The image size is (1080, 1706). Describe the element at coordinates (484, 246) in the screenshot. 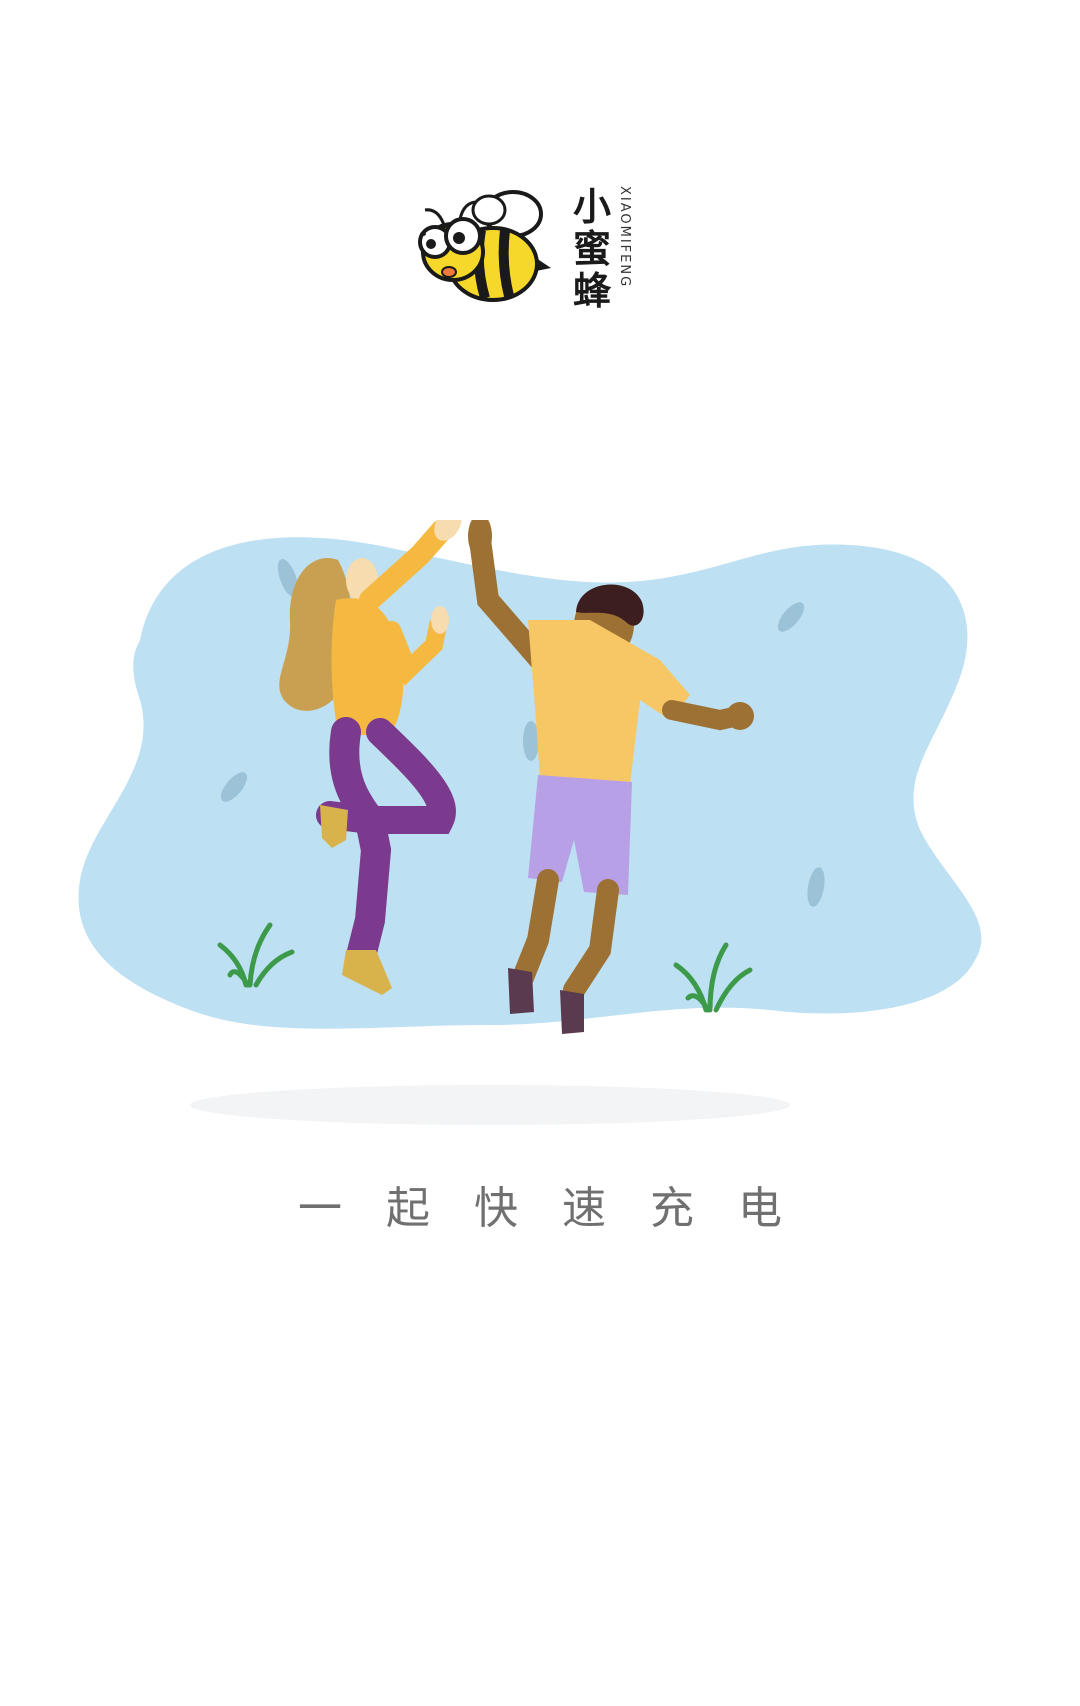

I see `bee-mascot-icon` at that location.